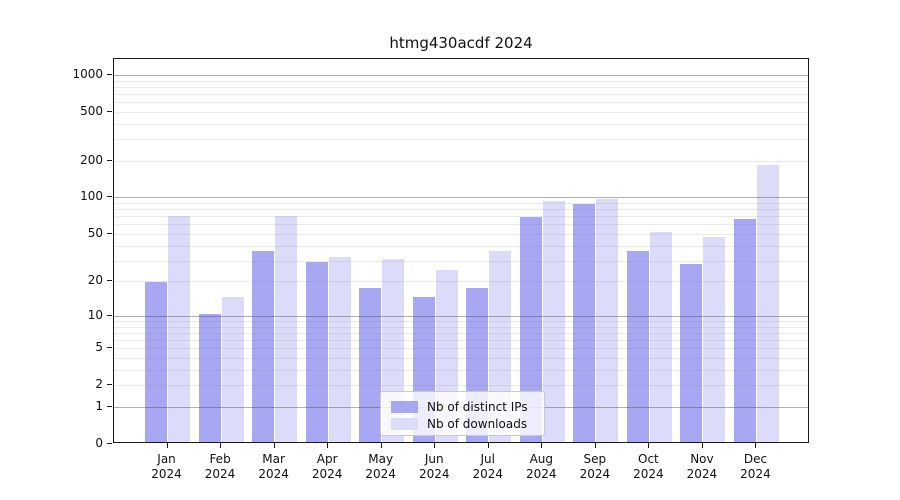 Image resolution: width=900 pixels, height=500 pixels. Describe the element at coordinates (767, 303) in the screenshot. I see `bar-downloads-dec` at that location.